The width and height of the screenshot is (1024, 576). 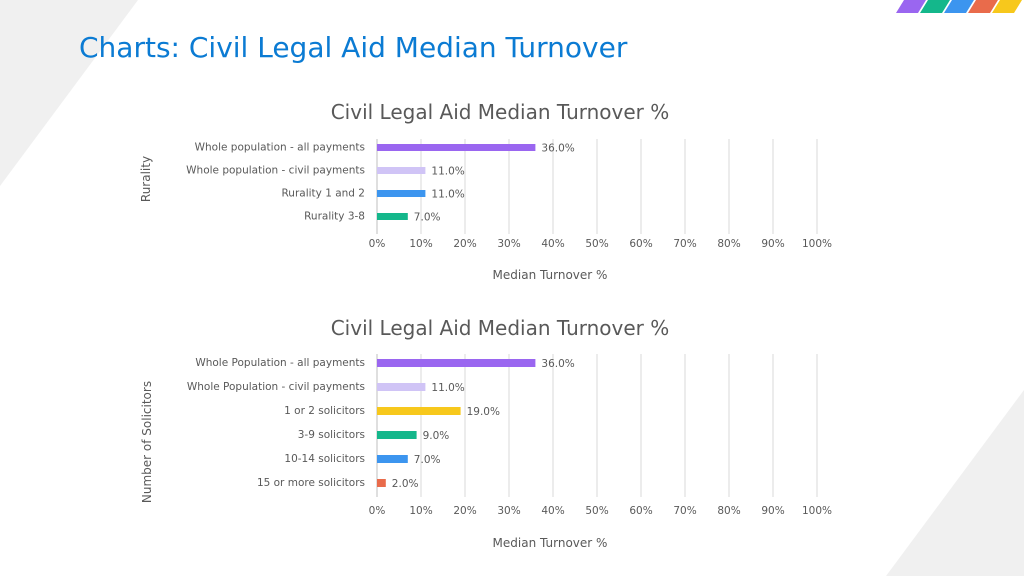 What do you see at coordinates (276, 387) in the screenshot?
I see `category-label: Whole Population - civil payments` at bounding box center [276, 387].